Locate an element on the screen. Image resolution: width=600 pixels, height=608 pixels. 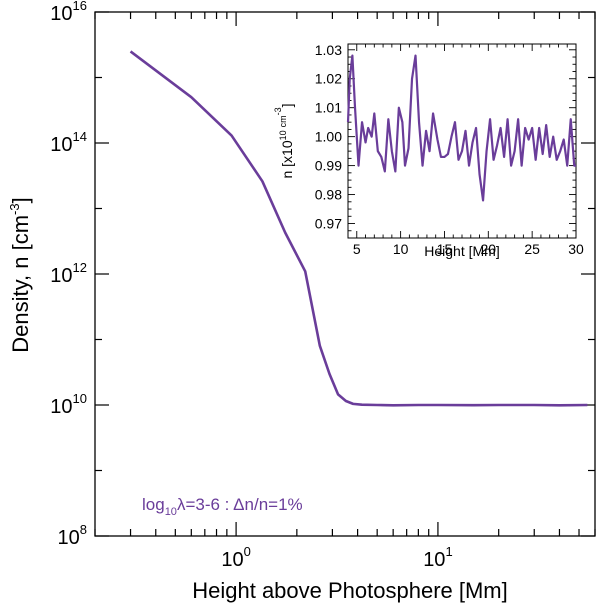
inset-x-label: Height [Mm] is located at coordinates (461, 251).